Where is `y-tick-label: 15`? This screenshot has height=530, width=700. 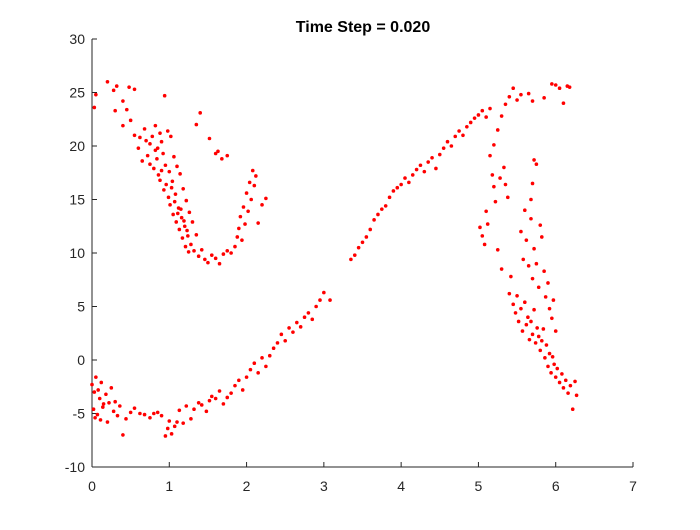 y-tick-label: 15 is located at coordinates (77, 200).